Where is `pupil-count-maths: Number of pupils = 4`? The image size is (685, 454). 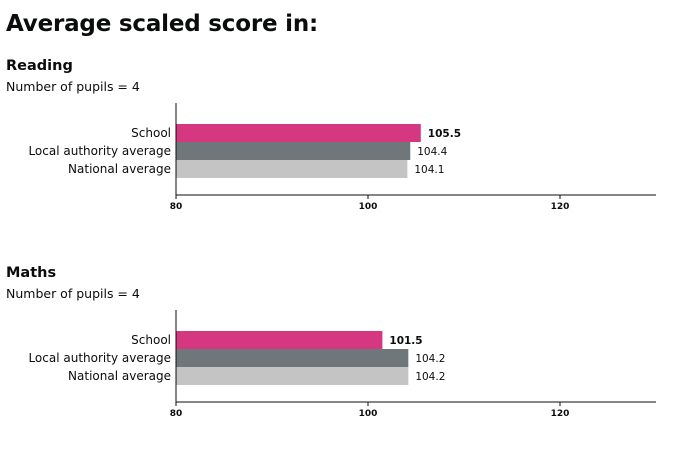
pupil-count-maths: Number of pupils = 4 is located at coordinates (73, 293).